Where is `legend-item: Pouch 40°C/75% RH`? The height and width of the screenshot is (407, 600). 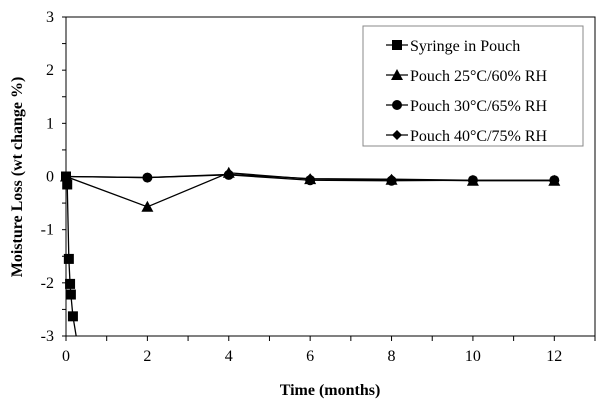
legend-item: Pouch 40°C/75% RH is located at coordinates (467, 136).